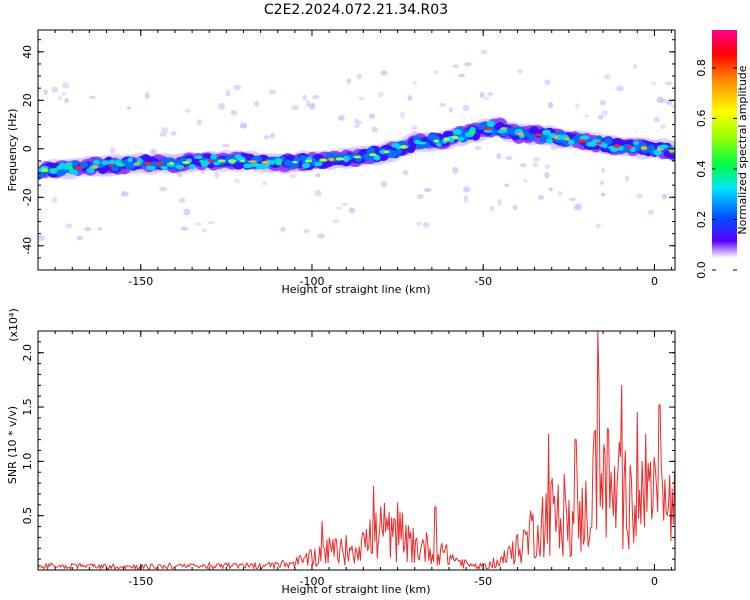 The width and height of the screenshot is (750, 600). What do you see at coordinates (356, 10) in the screenshot?
I see `chart-title: C2E2.2024.072.21.34.R03` at bounding box center [356, 10].